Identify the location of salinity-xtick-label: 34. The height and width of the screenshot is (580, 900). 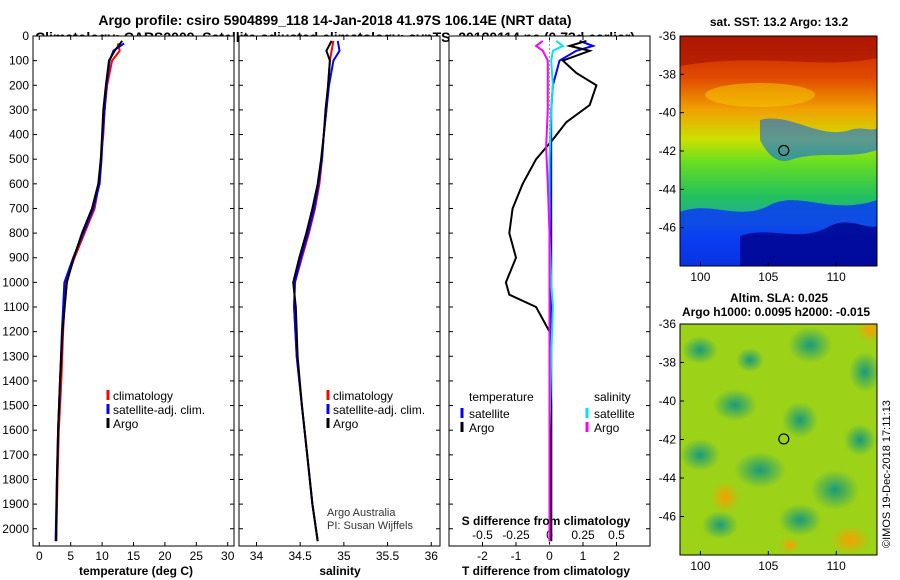
(257, 556).